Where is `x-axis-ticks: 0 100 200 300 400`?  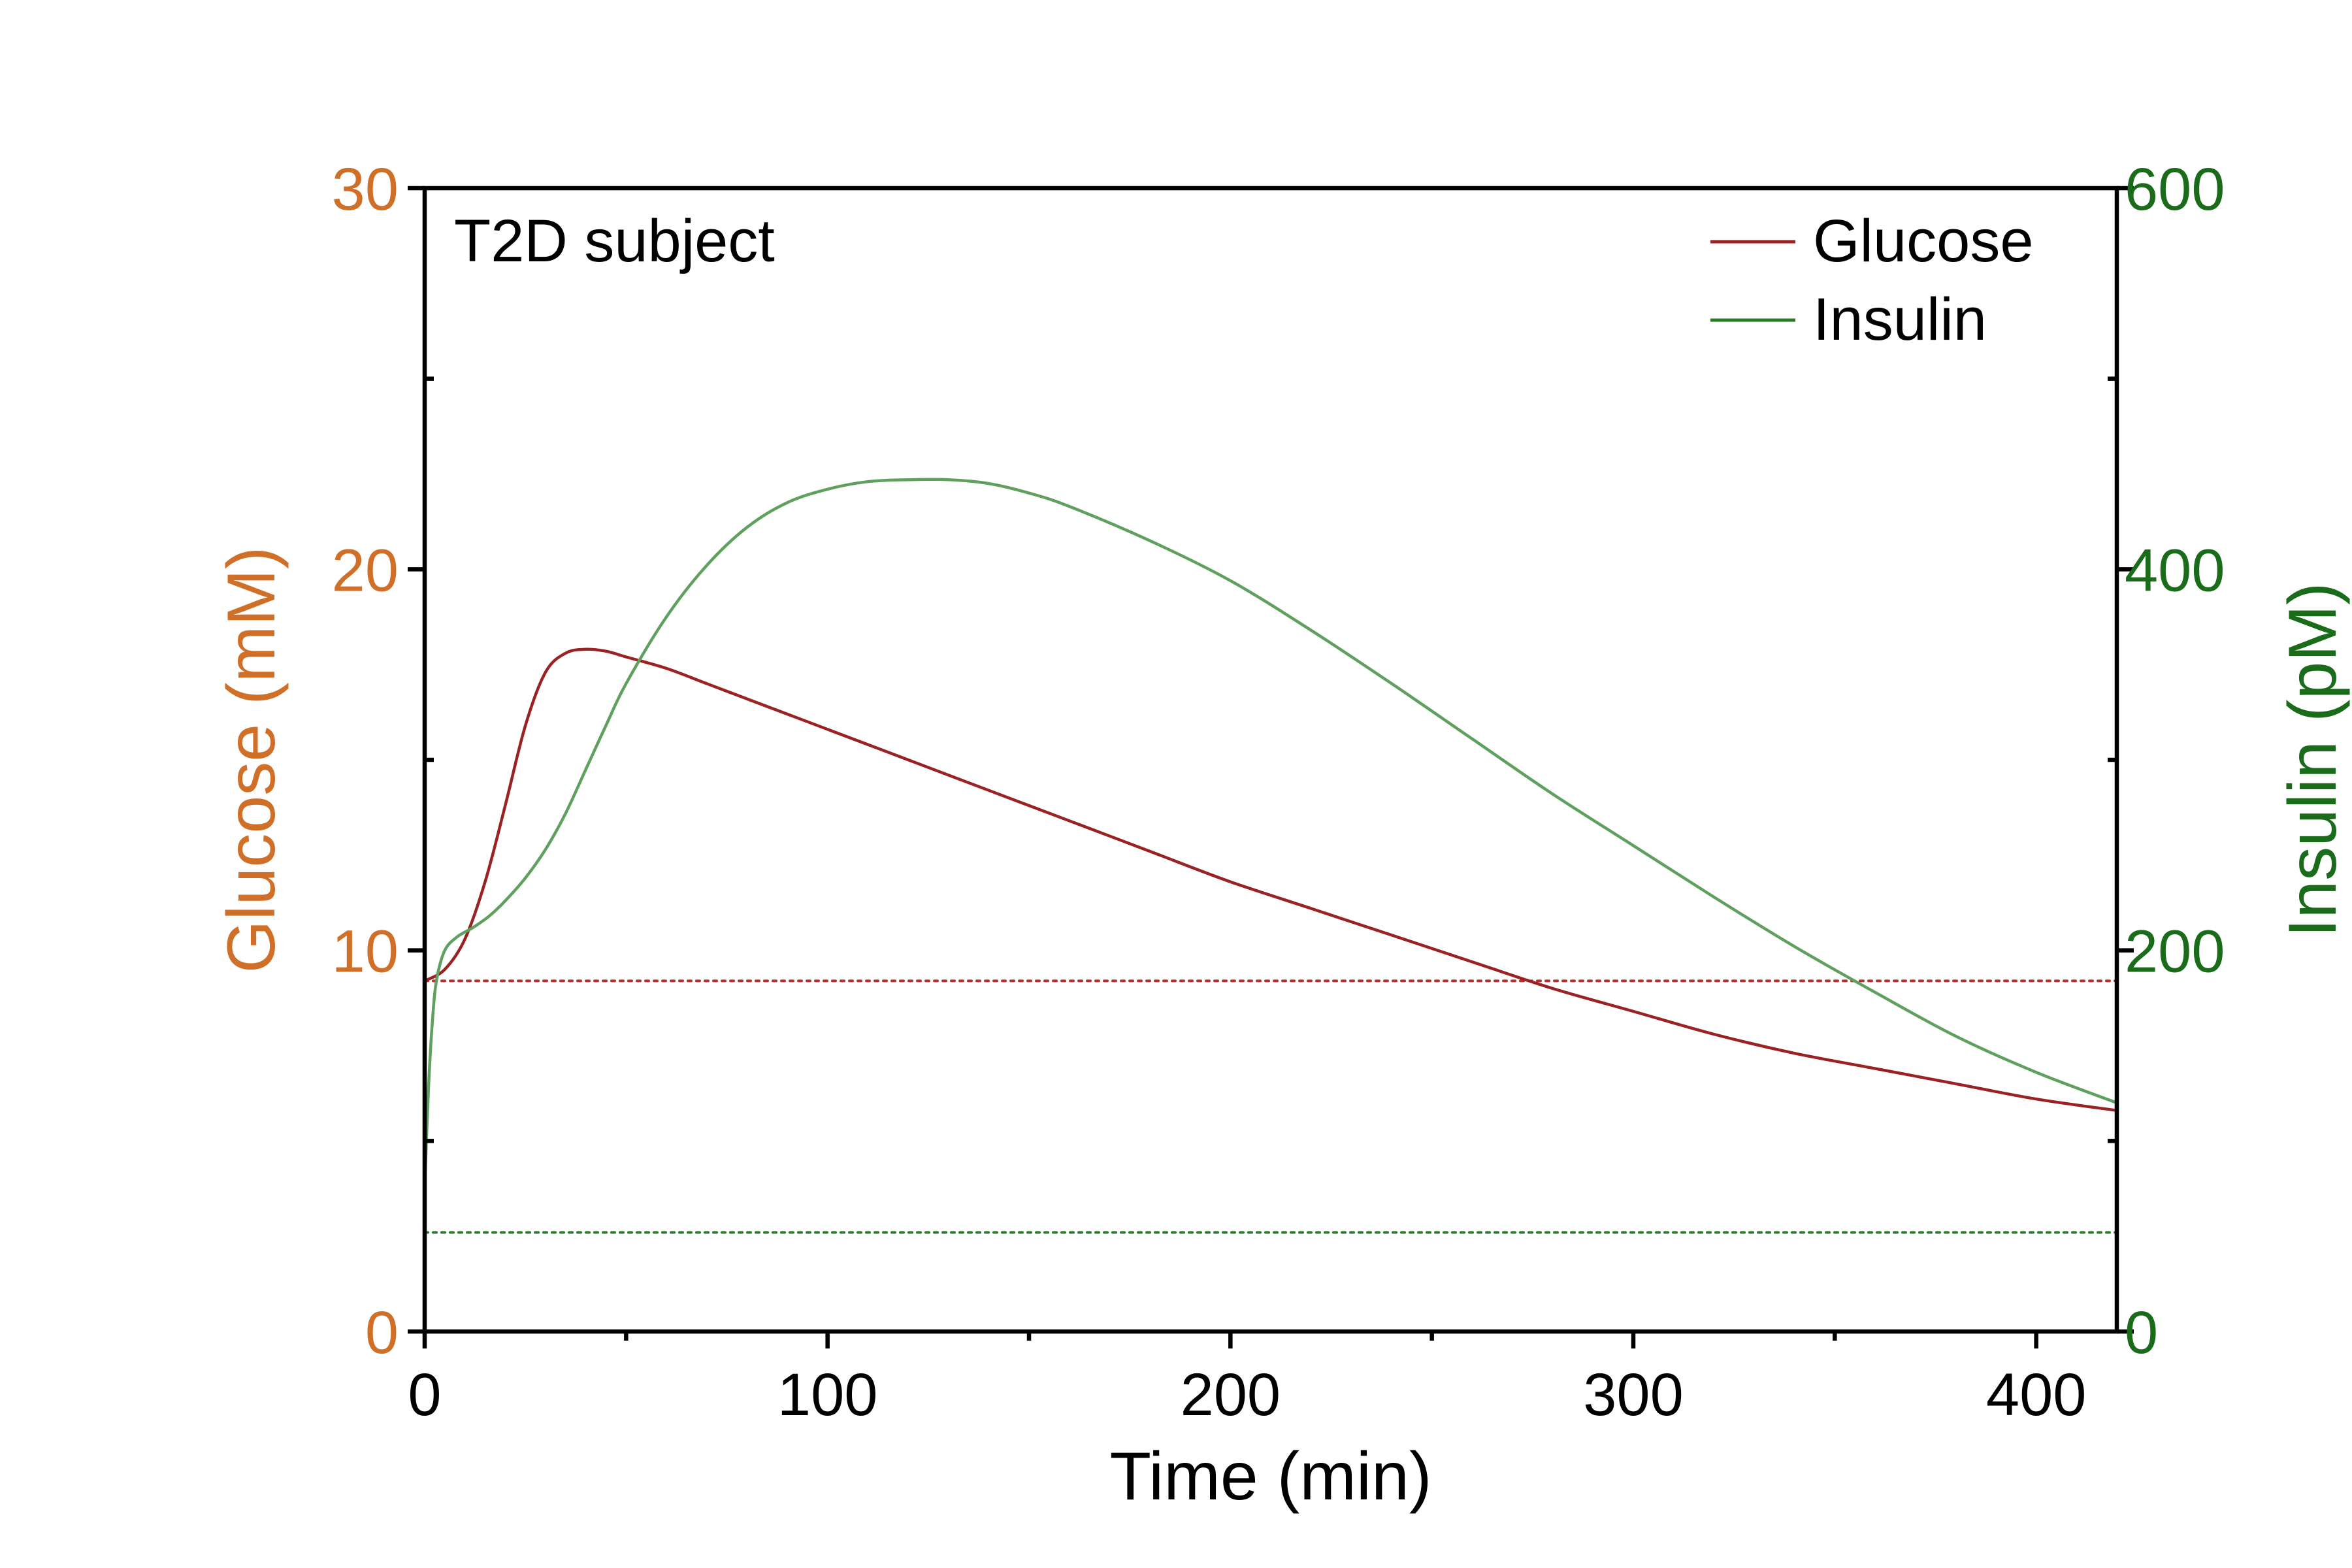 x-axis-ticks: 0 100 200 300 400 is located at coordinates (1247, 1379).